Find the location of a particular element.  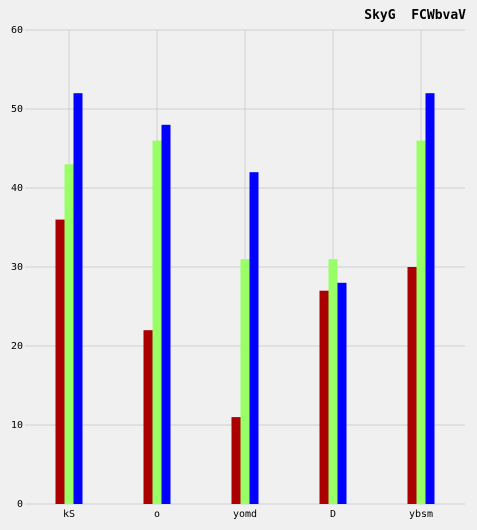

y-tick-label: 0 is located at coordinates (20, 504).